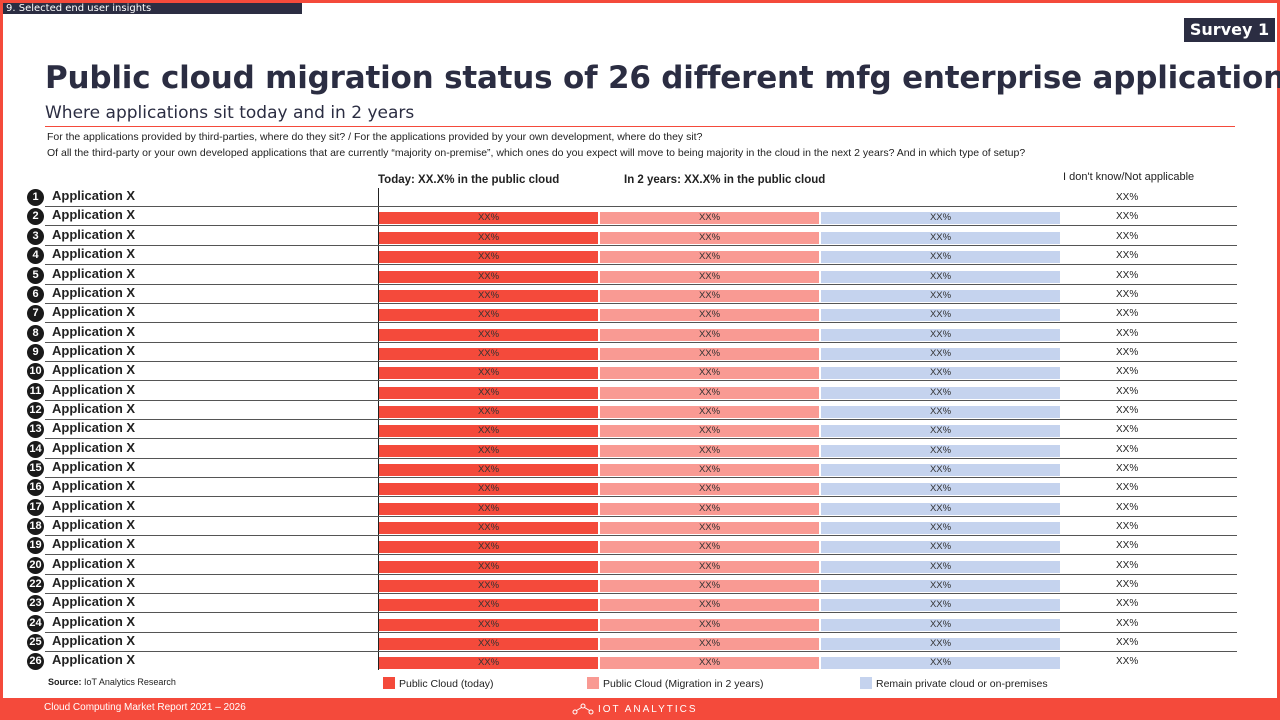 The width and height of the screenshot is (1280, 720). I want to click on row-number-badge: 22, so click(35, 584).